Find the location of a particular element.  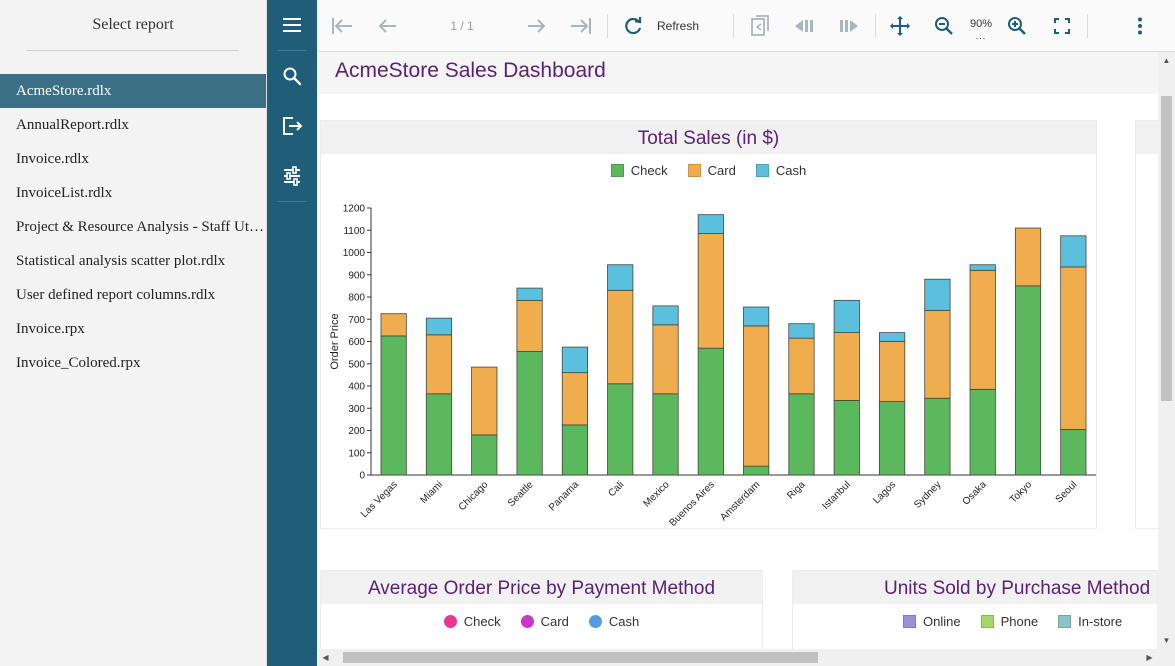

menu-button is located at coordinates (292, 25).